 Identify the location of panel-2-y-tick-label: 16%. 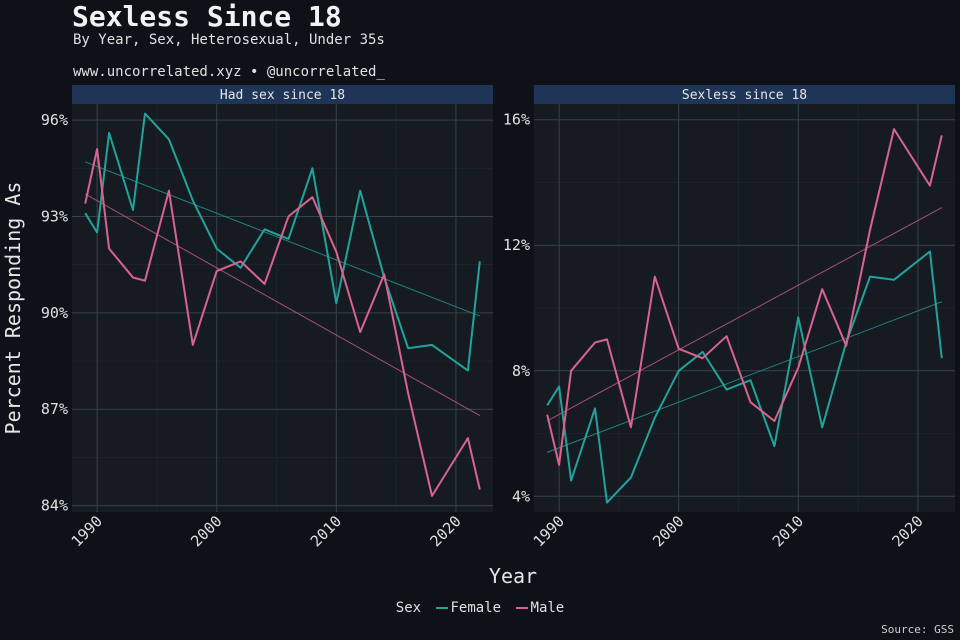
(516, 120).